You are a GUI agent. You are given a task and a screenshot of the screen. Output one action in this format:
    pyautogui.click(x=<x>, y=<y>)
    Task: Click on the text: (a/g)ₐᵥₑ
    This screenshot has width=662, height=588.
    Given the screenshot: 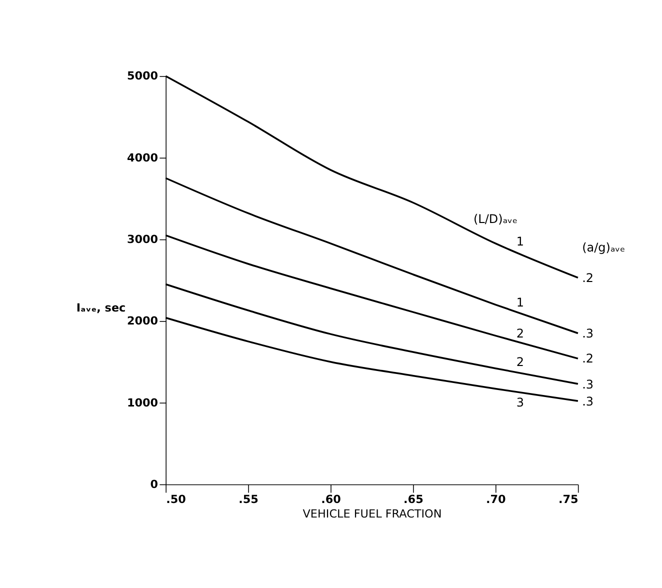 What is the action you would take?
    pyautogui.click(x=604, y=247)
    